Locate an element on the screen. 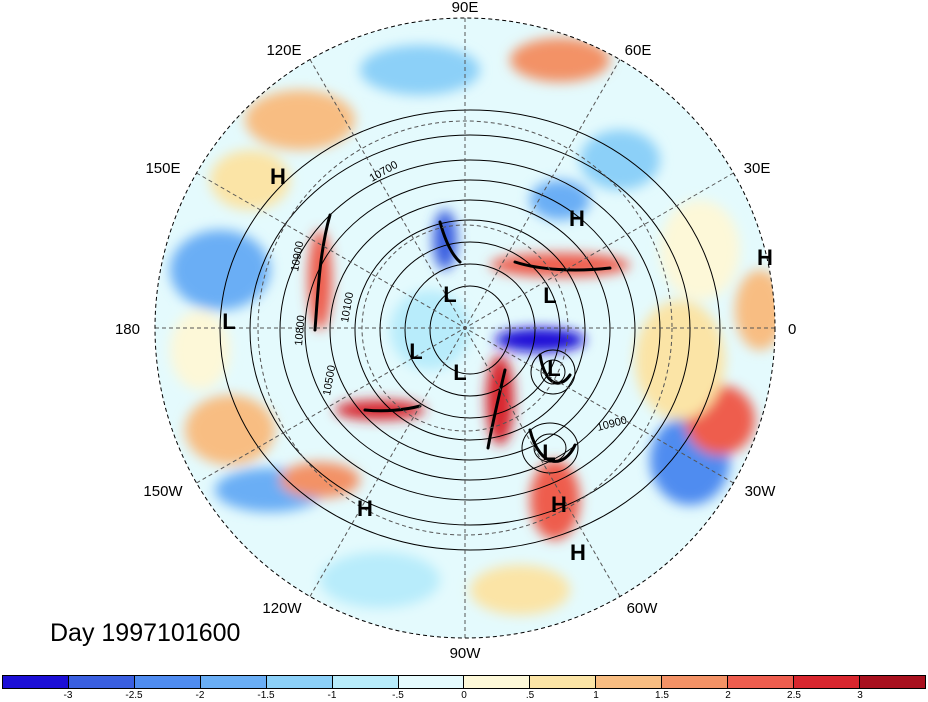 The image size is (928, 702). lon-label-60w: 60W is located at coordinates (643, 608).